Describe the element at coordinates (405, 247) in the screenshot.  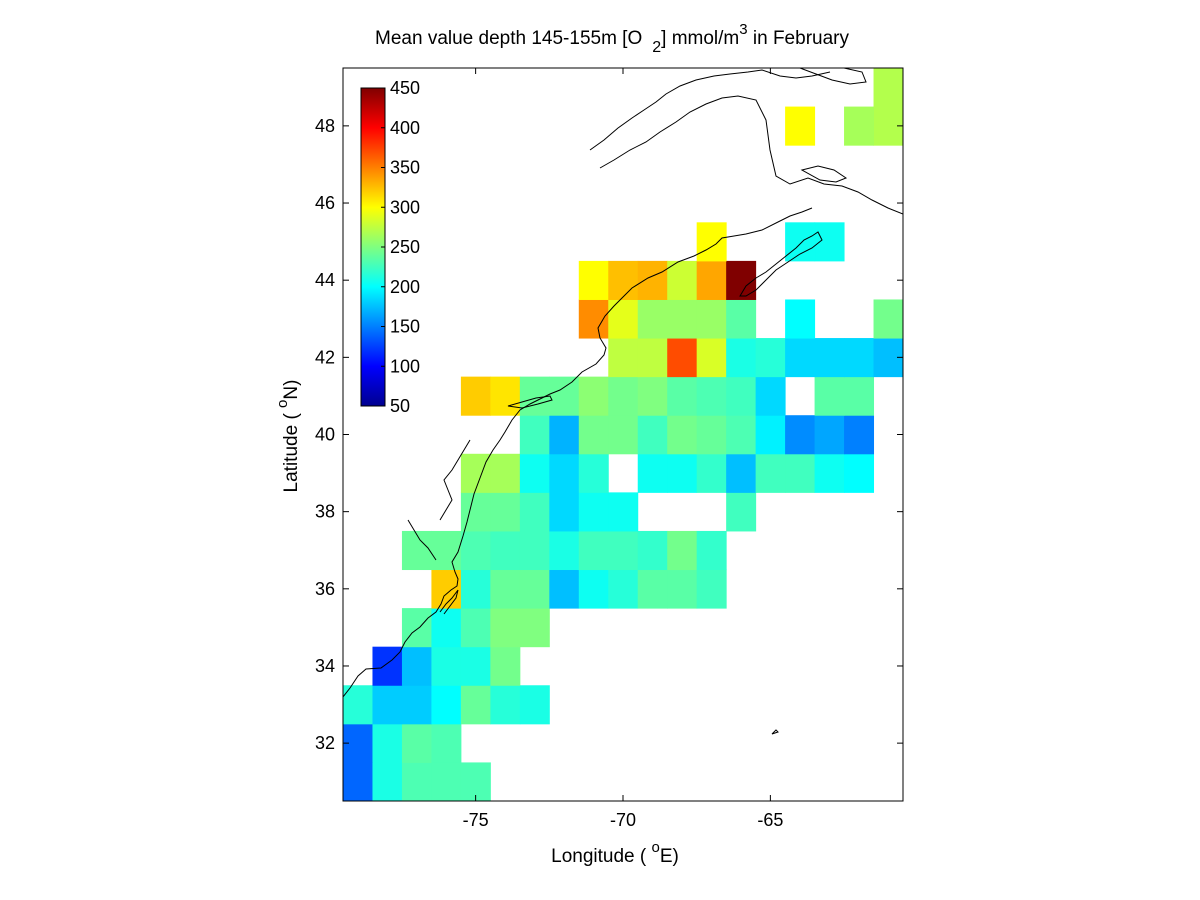
I see `colorbar-tick-label: 250` at that location.